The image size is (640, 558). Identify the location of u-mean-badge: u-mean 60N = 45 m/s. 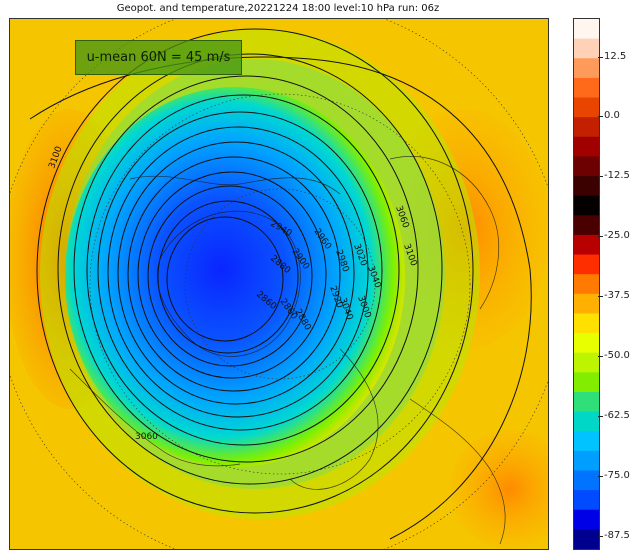
(158, 57).